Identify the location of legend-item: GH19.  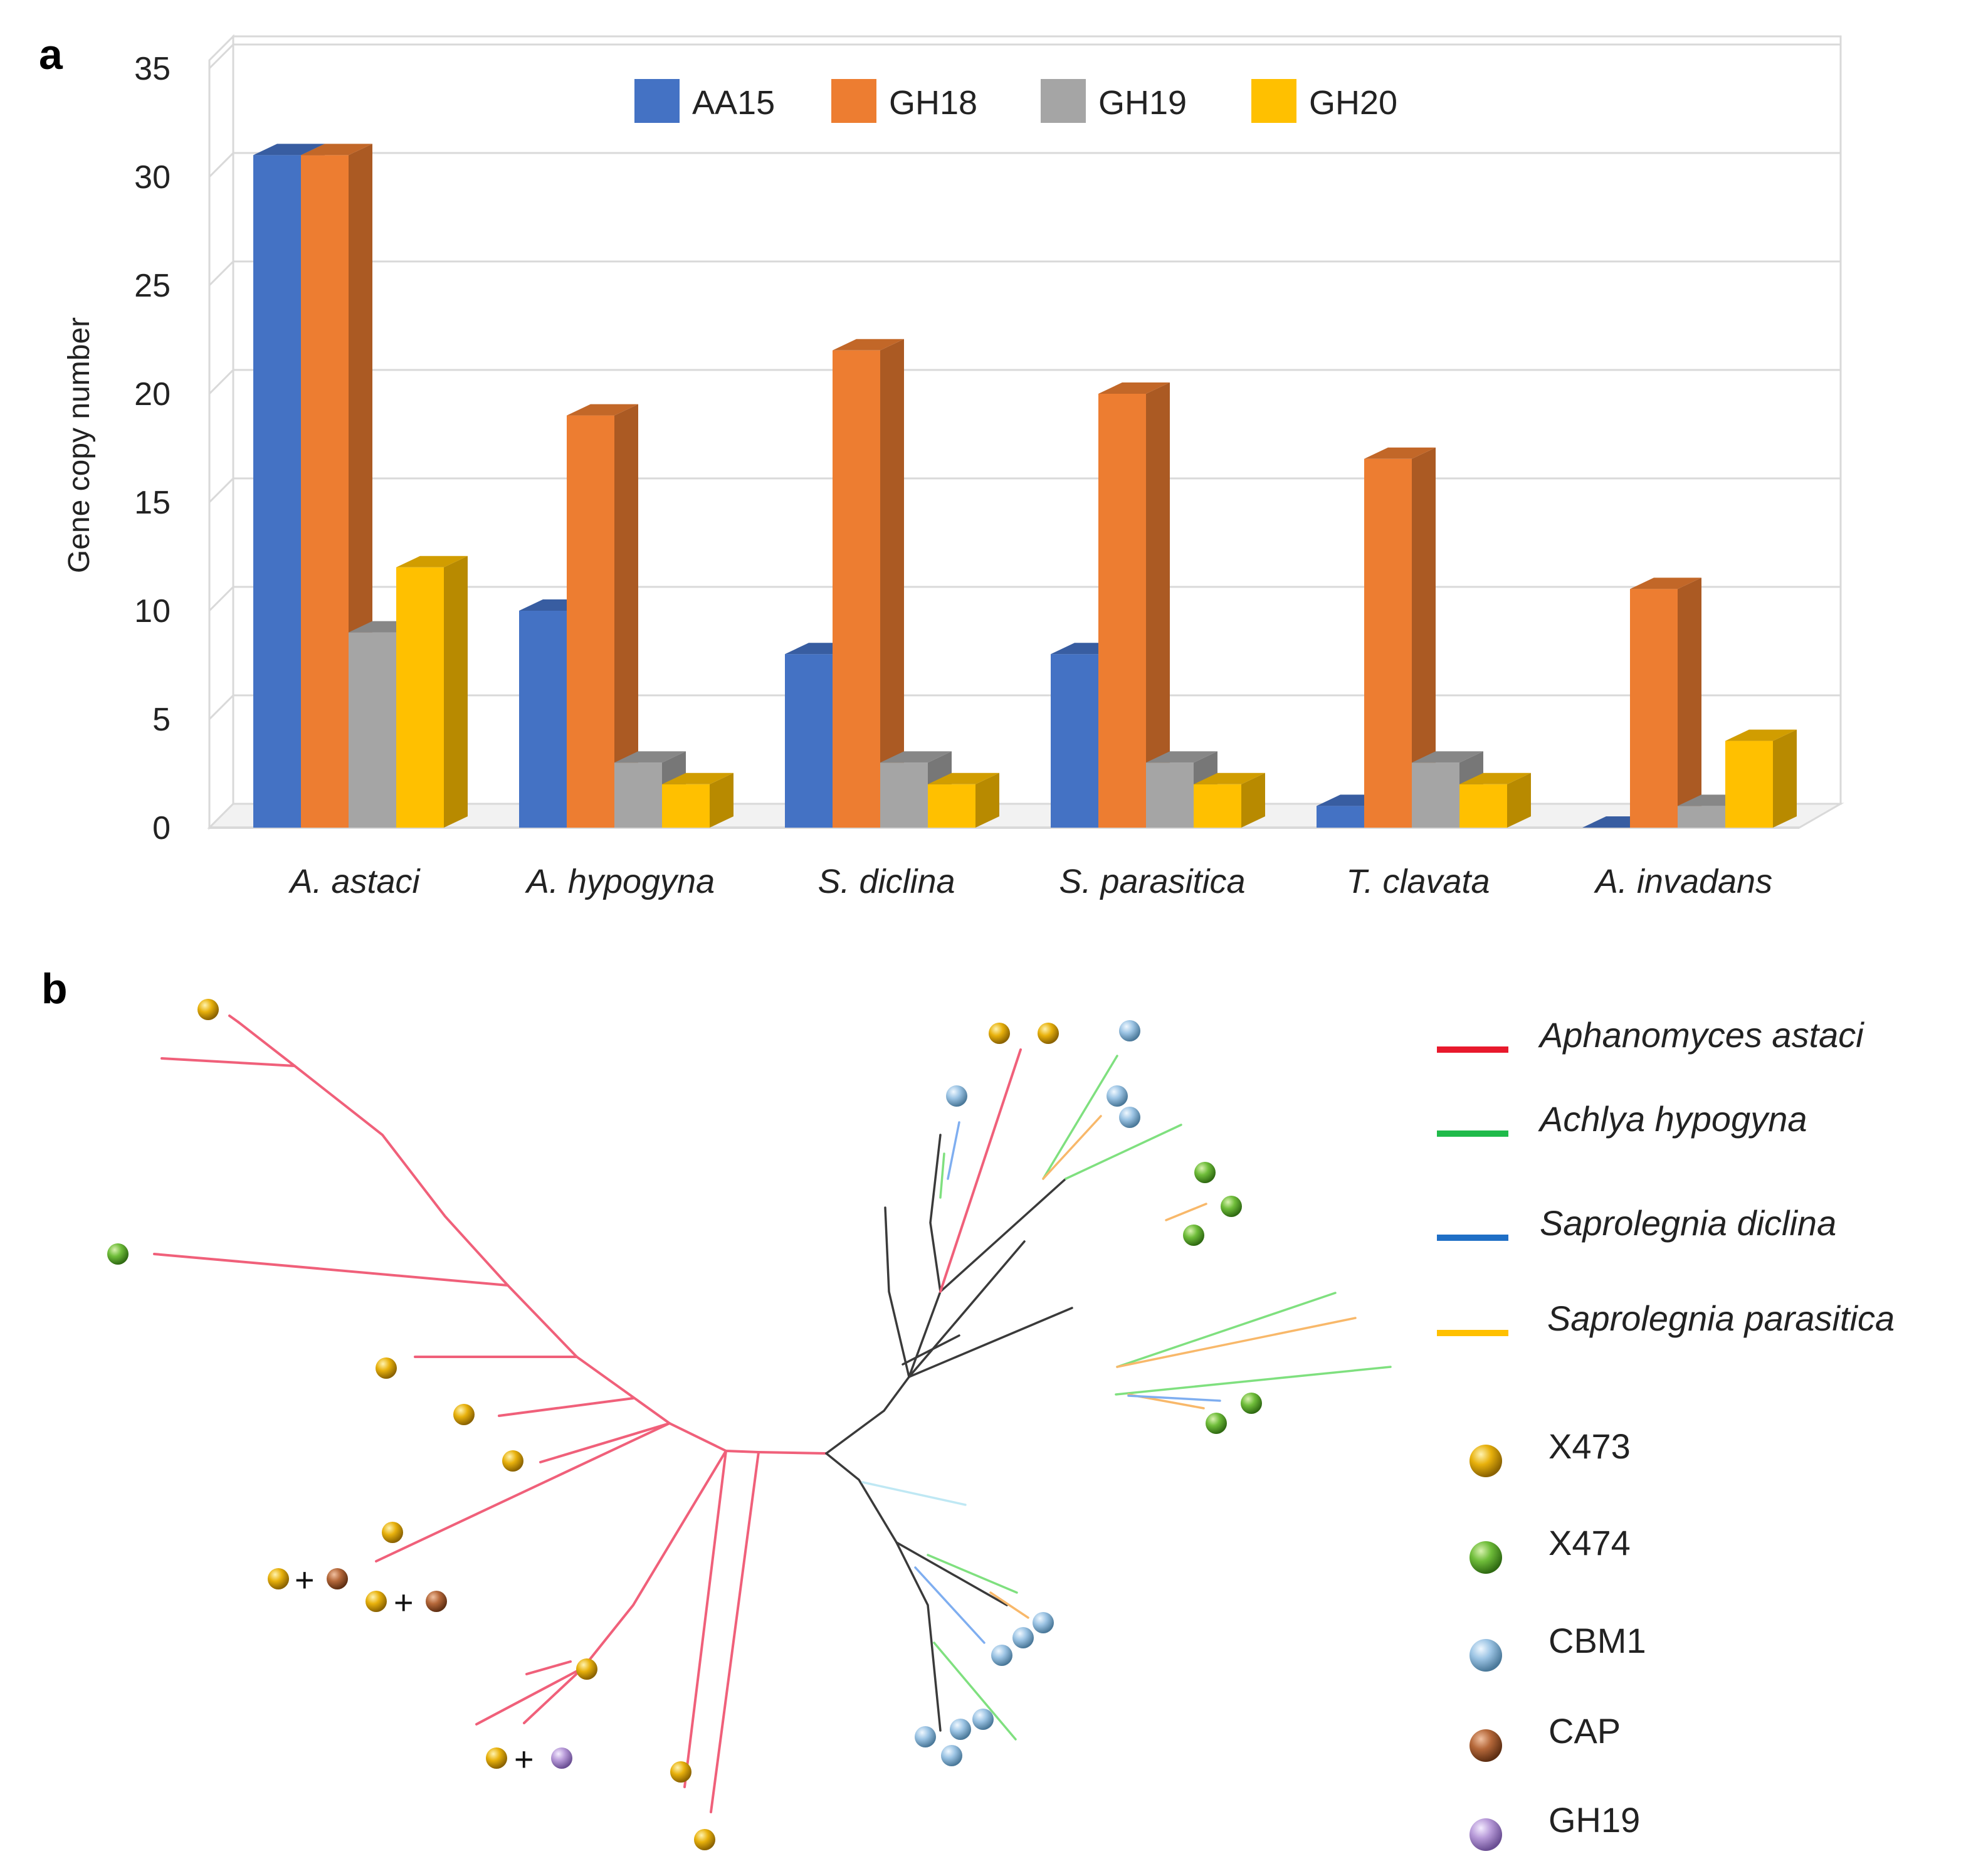
(1114, 101).